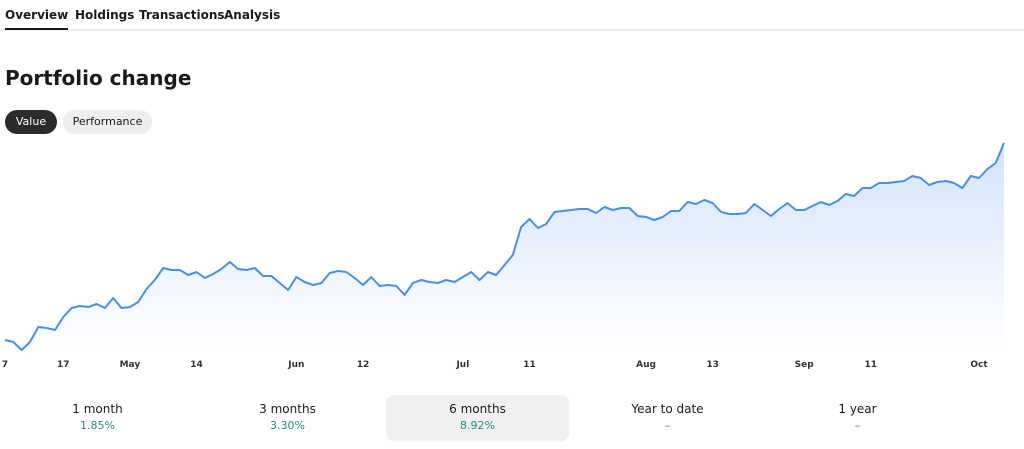 The height and width of the screenshot is (449, 1024). I want to click on x-tick-label: 7, so click(5, 365).